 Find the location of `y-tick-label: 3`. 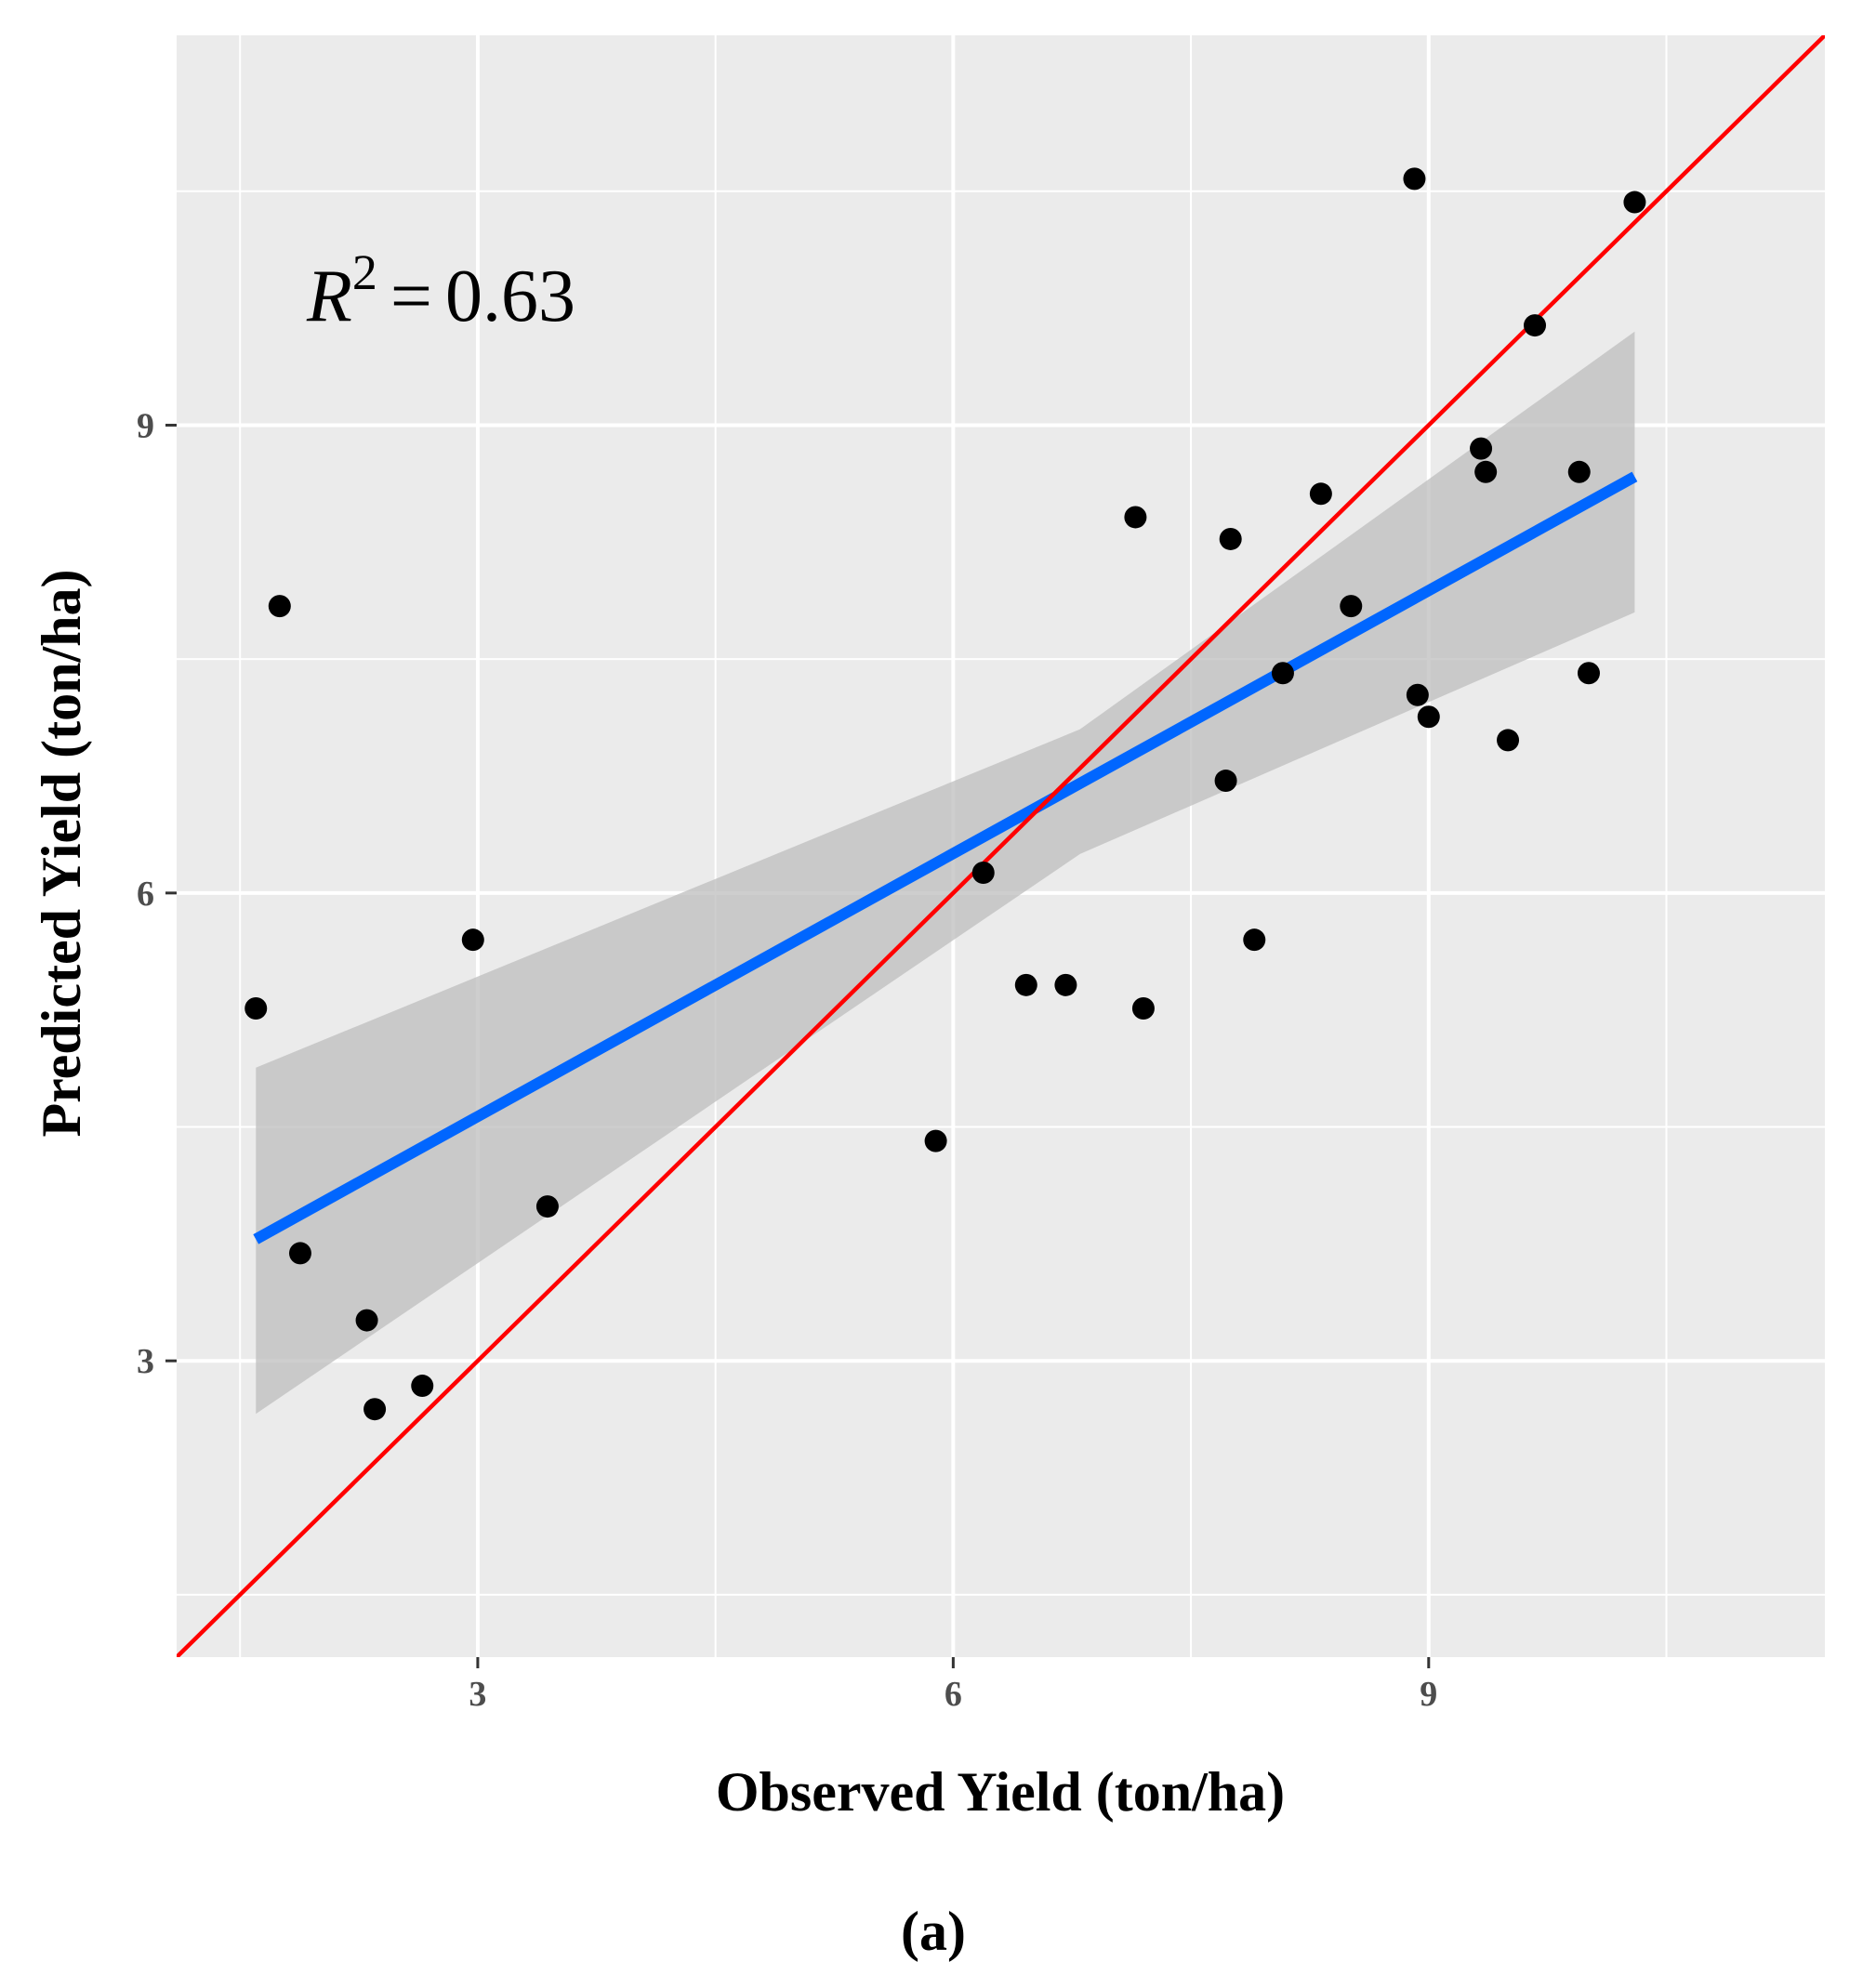

y-tick-label: 3 is located at coordinates (145, 1361).